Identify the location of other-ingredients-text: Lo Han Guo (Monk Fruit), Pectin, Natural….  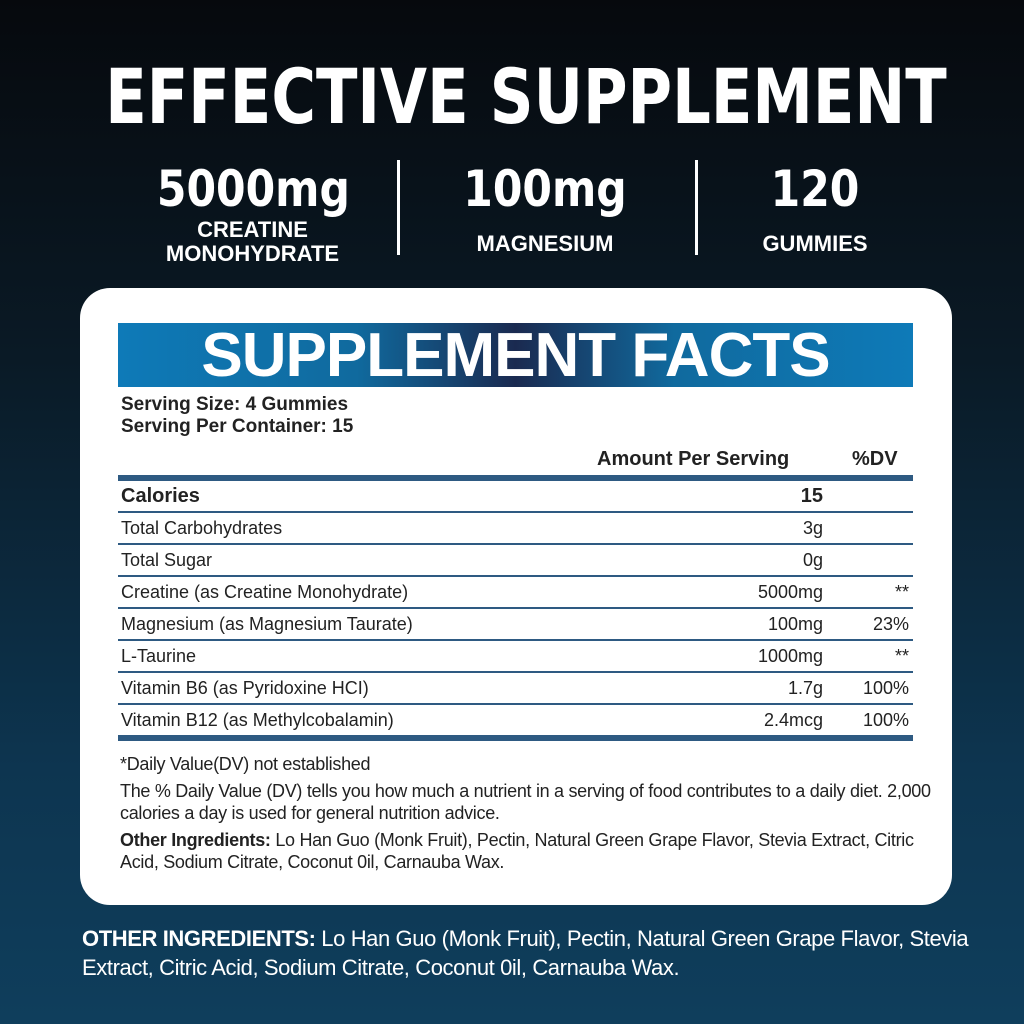
(517, 851).